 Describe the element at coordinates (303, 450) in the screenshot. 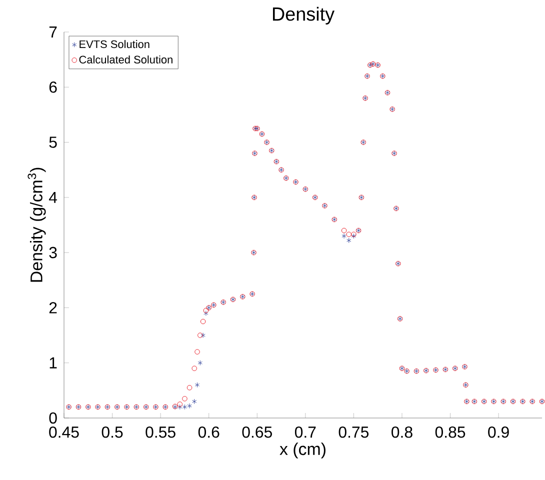

I see `x-axis-title: x (cm)` at that location.